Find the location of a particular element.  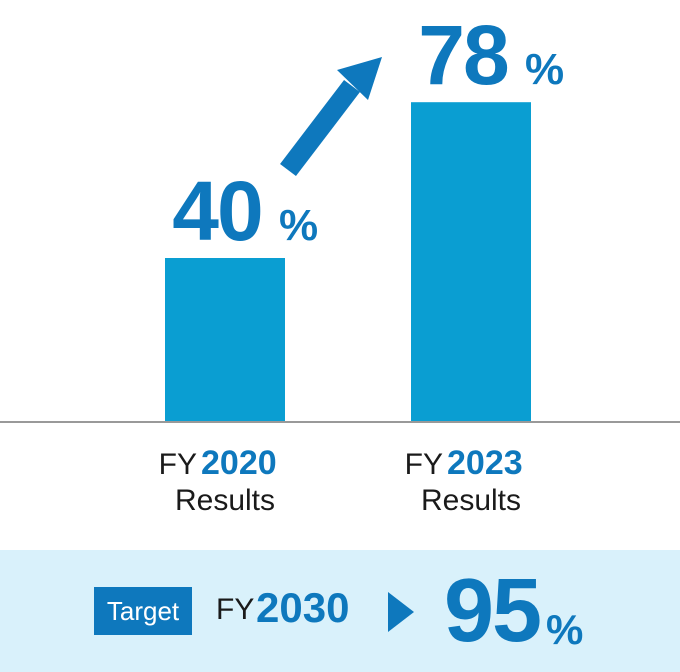

bar-2020 is located at coordinates (225, 340).